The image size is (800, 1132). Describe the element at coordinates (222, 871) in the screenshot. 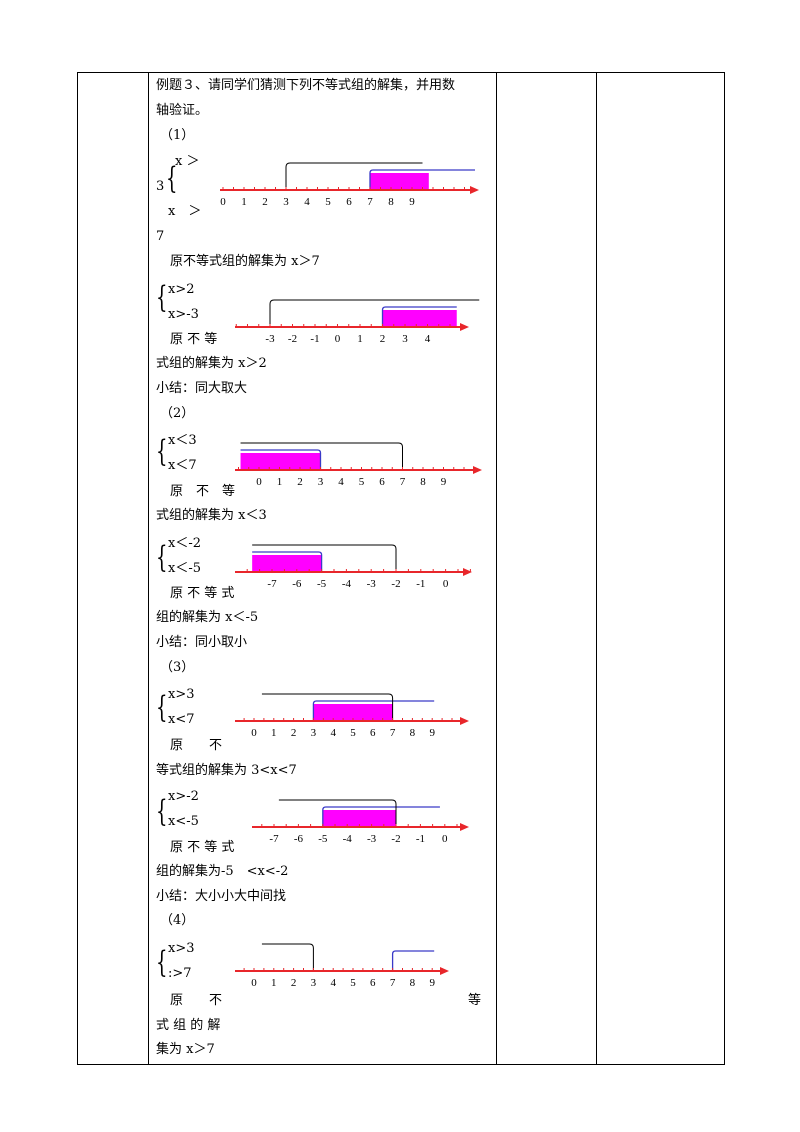

I see `ex-3b-answer-line-2: 组的解集为-5 <x<-2` at that location.